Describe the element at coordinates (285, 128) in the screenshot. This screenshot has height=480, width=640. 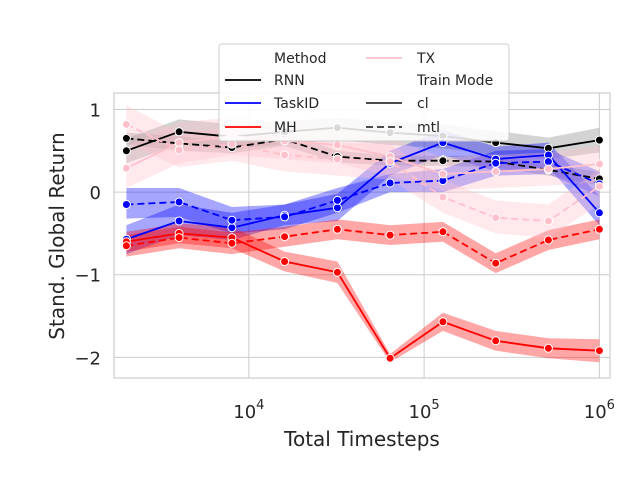
I see `legend-mh-label: MH` at that location.